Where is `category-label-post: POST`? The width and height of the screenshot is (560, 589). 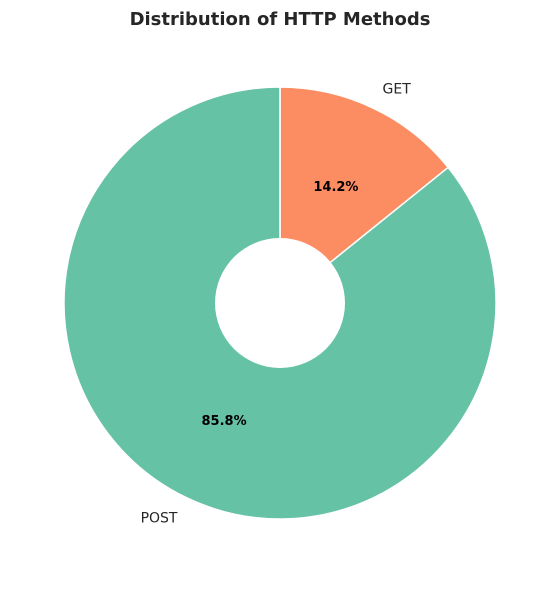 category-label-post: POST is located at coordinates (159, 518).